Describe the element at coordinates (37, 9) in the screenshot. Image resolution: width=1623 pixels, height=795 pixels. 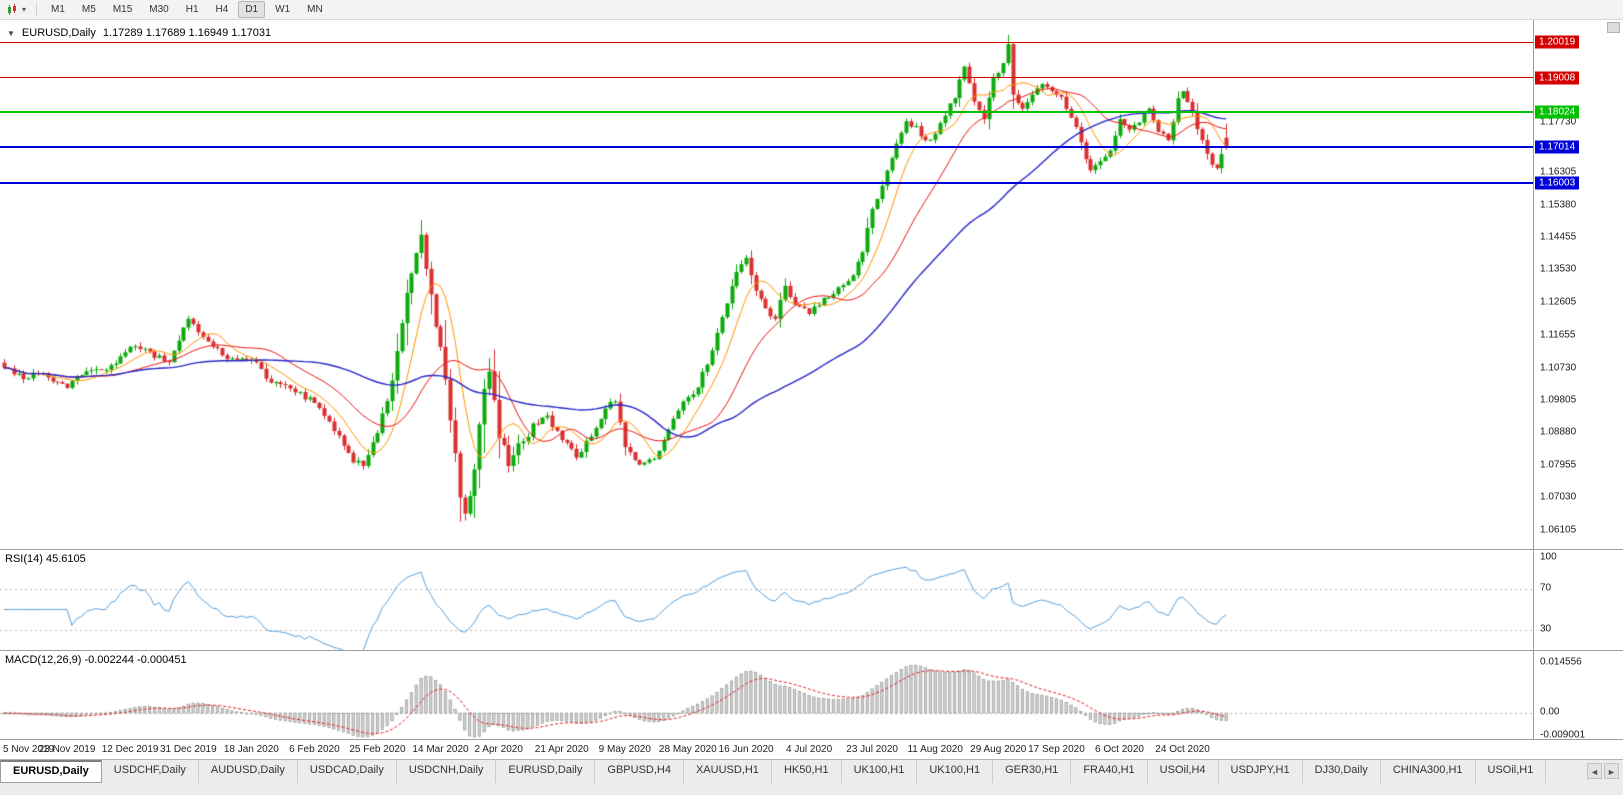
I see `toolbar-separator` at that location.